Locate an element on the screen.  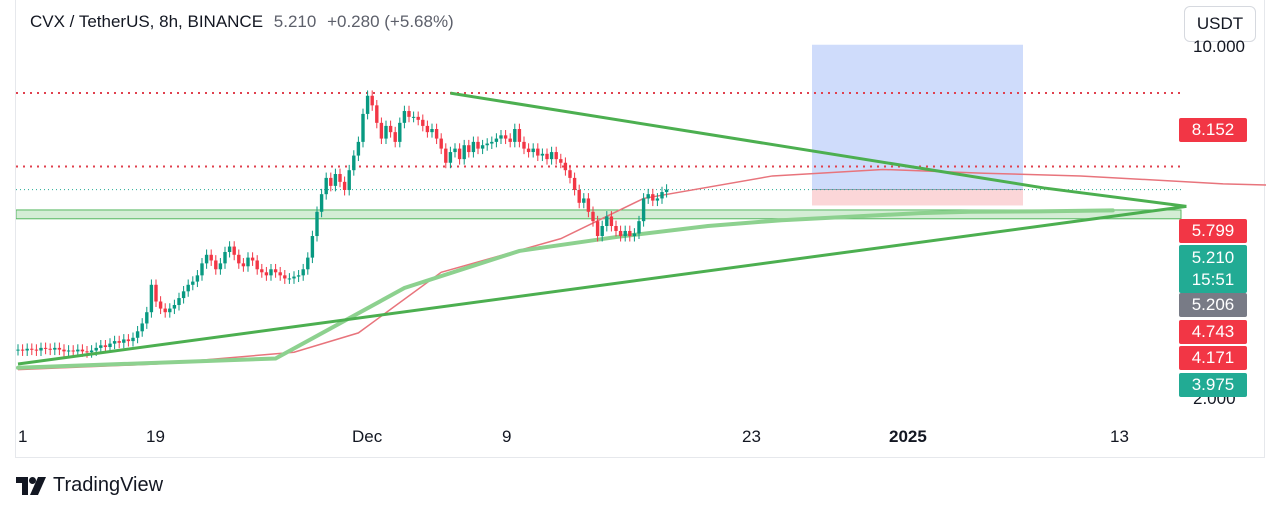
x-tick-dec: Dec is located at coordinates (367, 436).